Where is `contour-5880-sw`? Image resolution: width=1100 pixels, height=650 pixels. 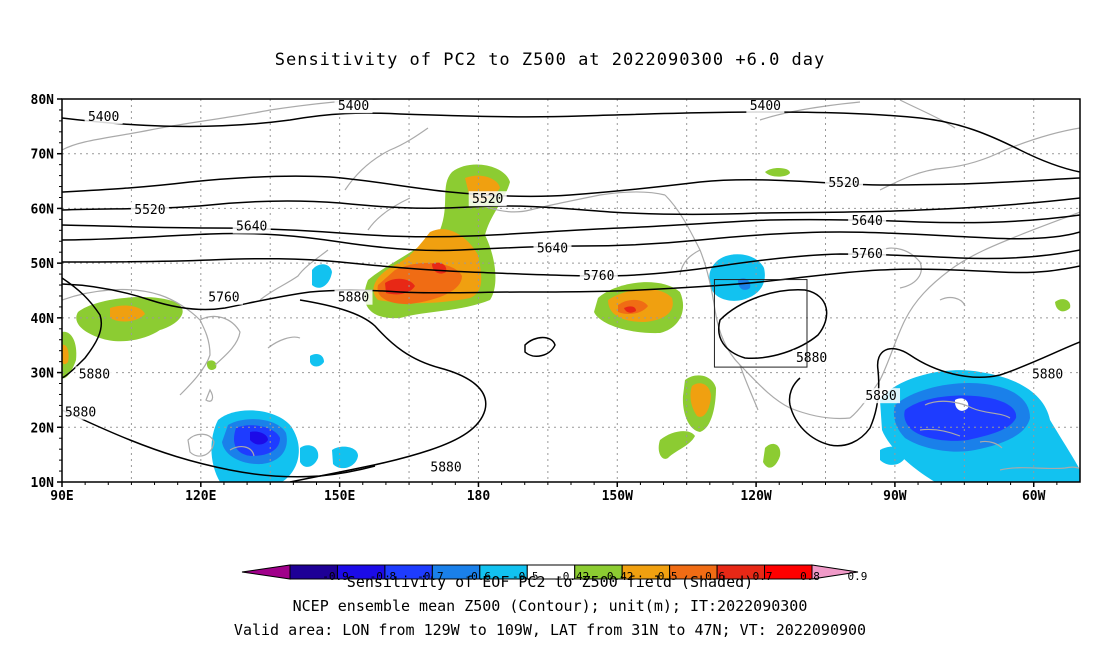
contour-5880-sw is located at coordinates (219, 443).